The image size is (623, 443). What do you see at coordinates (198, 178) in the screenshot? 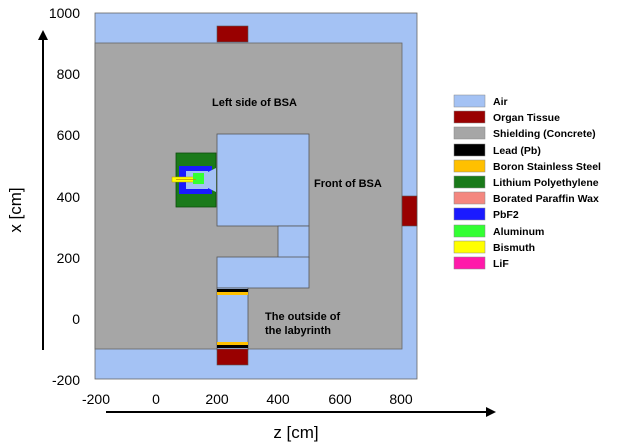
I see `bsa-aluminum` at bounding box center [198, 178].